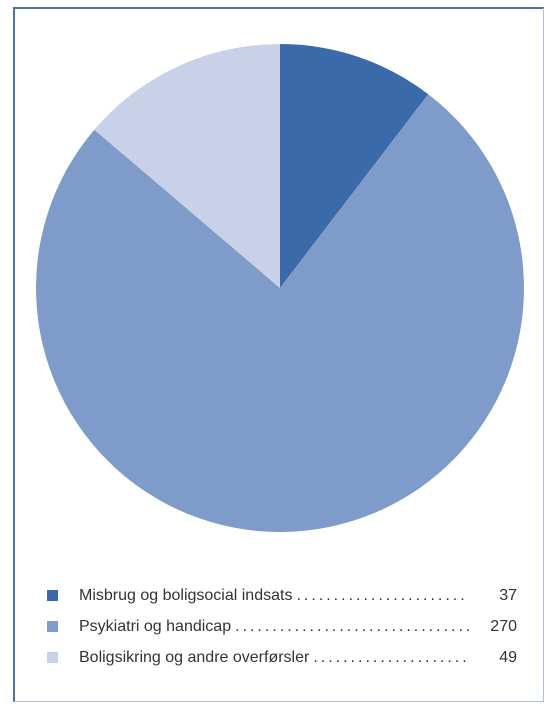  Describe the element at coordinates (194, 657) in the screenshot. I see `legend-label: Boligsikring og andre overførsler` at that location.